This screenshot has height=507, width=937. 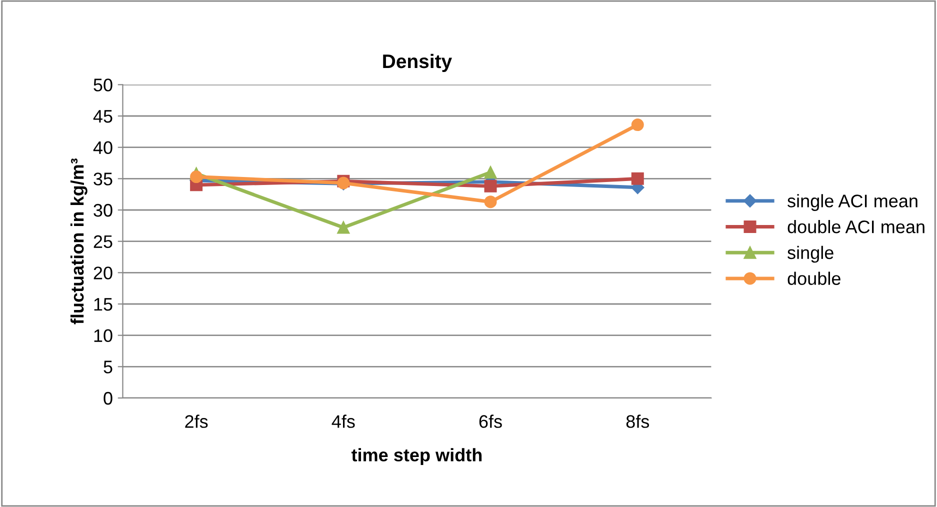 What do you see at coordinates (814, 278) in the screenshot?
I see `legend-label: double` at bounding box center [814, 278].